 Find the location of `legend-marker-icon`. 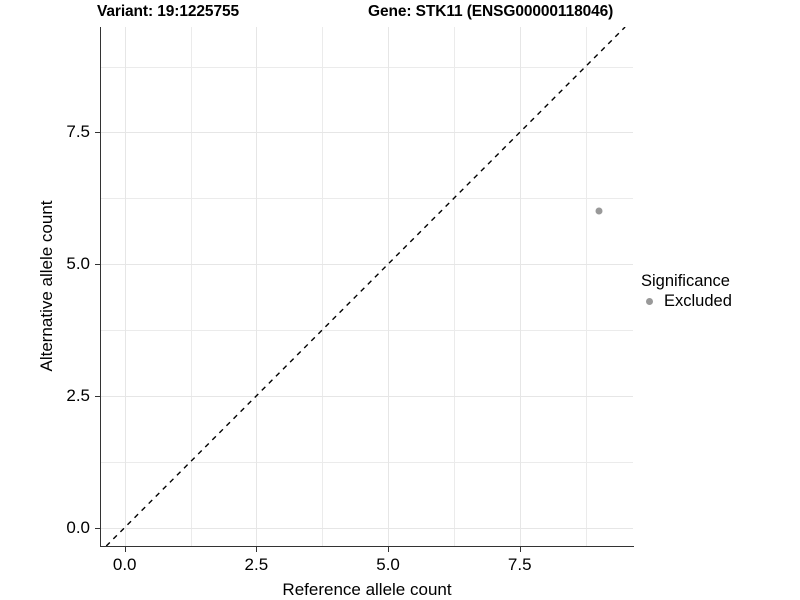

legend-marker-icon is located at coordinates (649, 301).